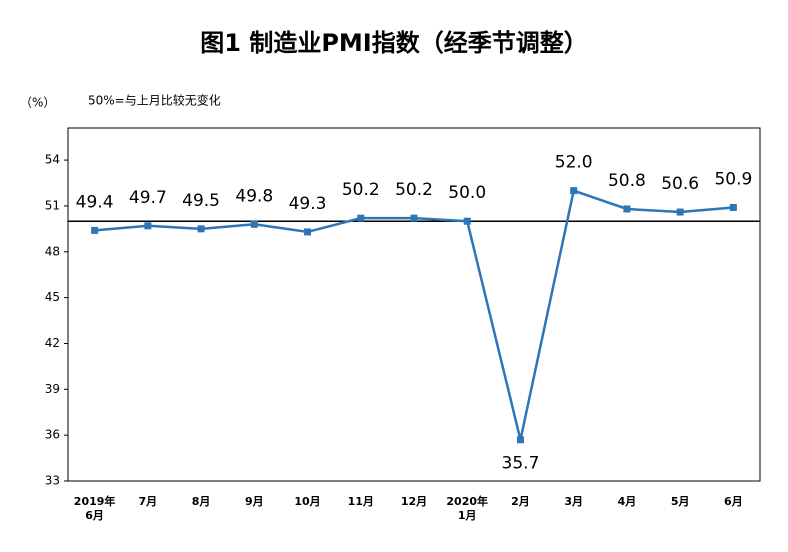  What do you see at coordinates (467, 193) in the screenshot?
I see `data-label: 50.0` at bounding box center [467, 193].